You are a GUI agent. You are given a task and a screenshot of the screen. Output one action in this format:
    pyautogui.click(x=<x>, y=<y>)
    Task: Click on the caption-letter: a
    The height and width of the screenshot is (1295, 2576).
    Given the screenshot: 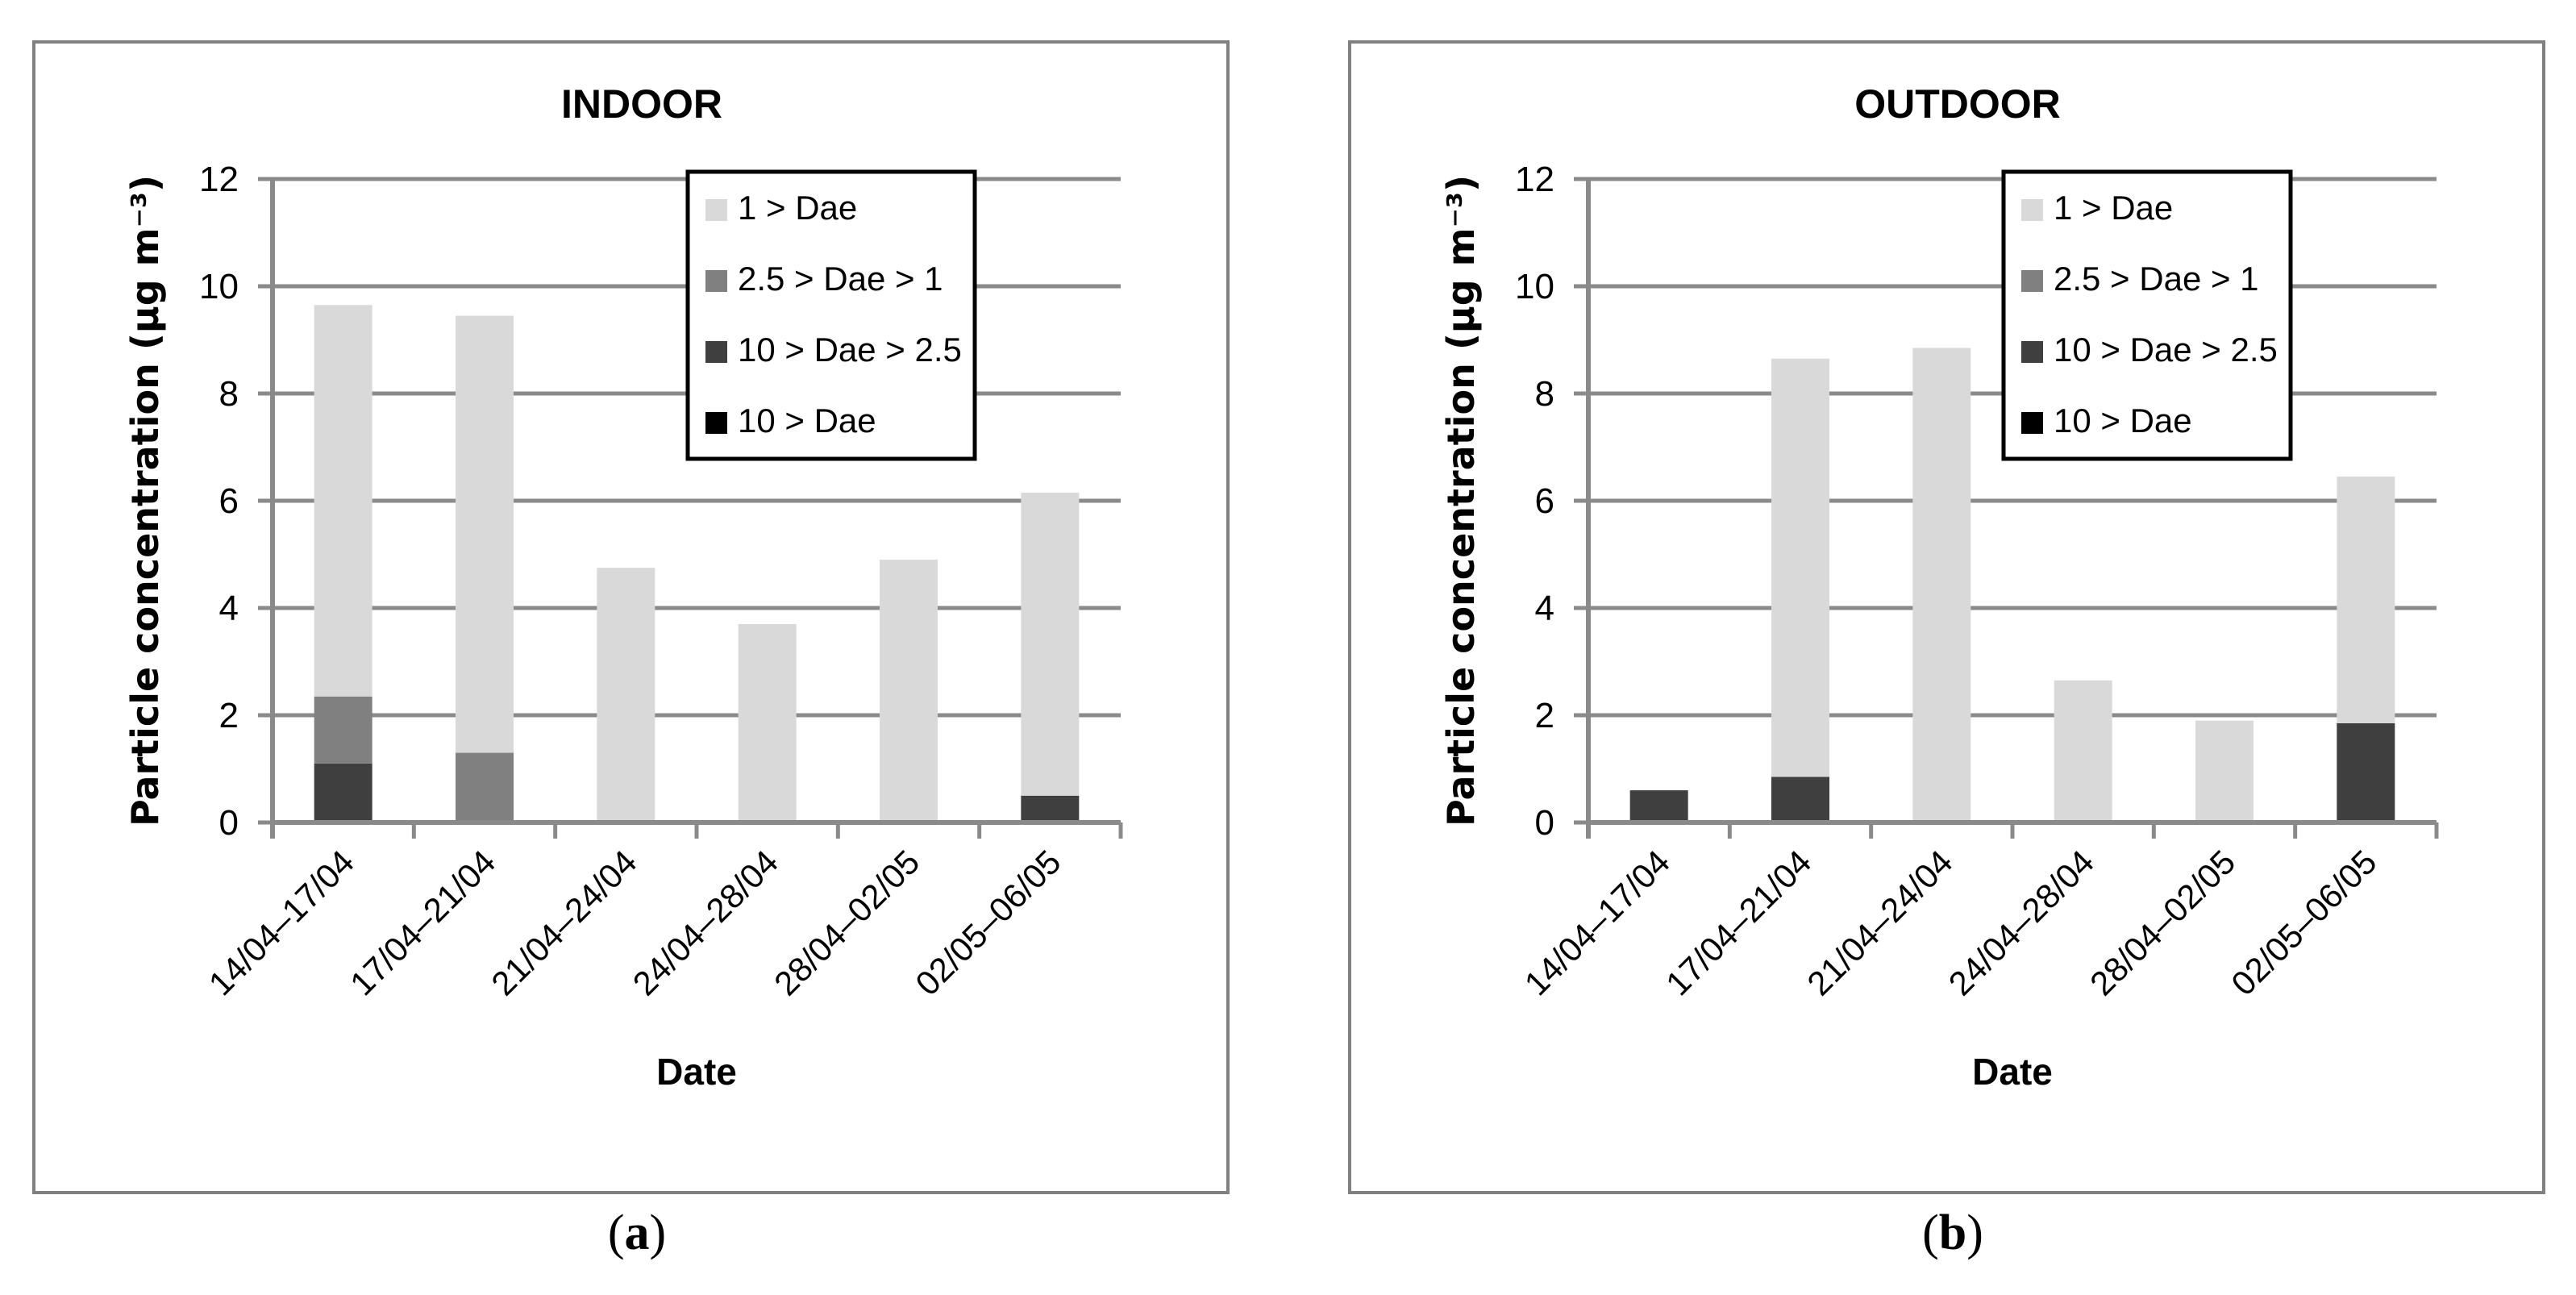 What is the action you would take?
    pyautogui.click(x=637, y=1233)
    